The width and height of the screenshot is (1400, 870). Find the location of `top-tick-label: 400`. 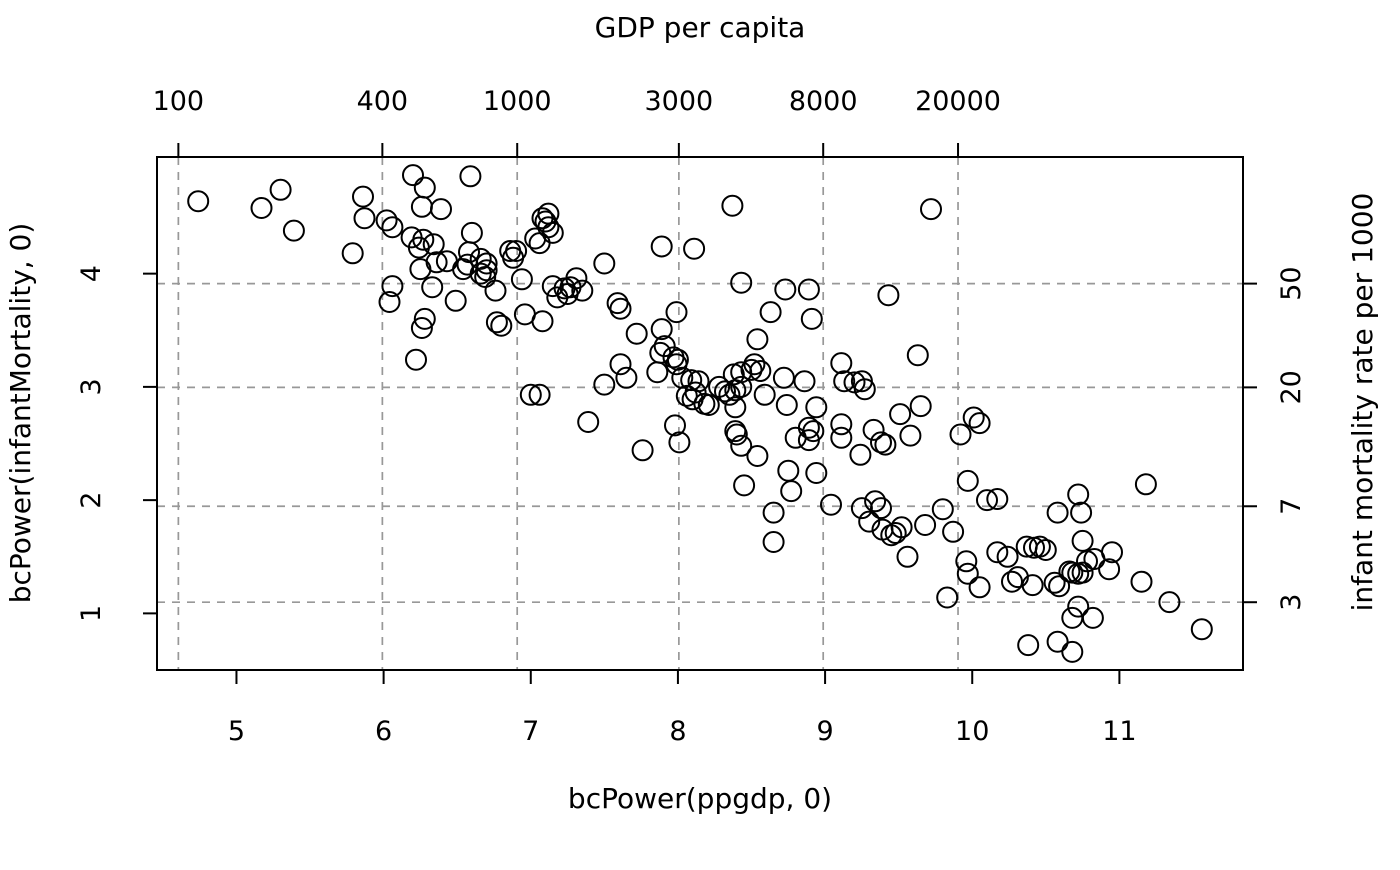

top-tick-label: 400 is located at coordinates (383, 101).